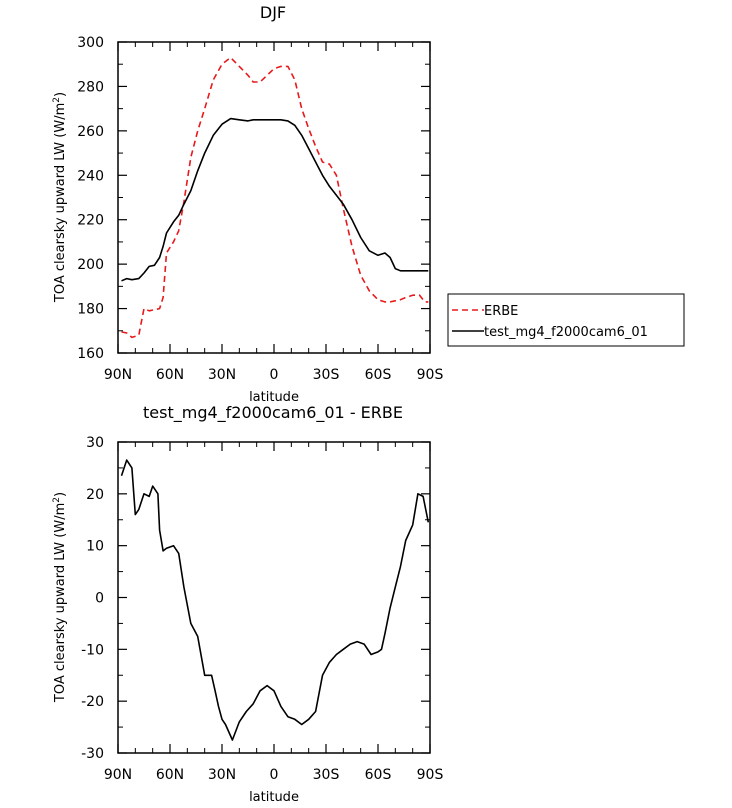  Describe the element at coordinates (92, 702) in the screenshot. I see `bottom-y-tick-label: -20` at that location.